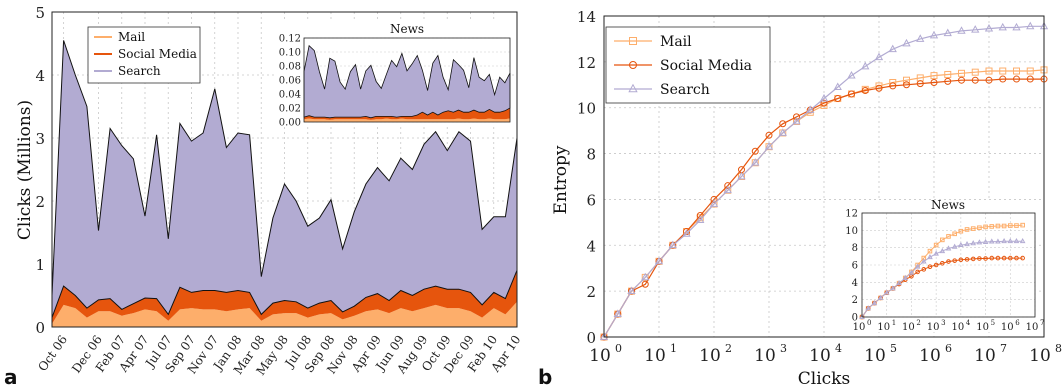 The image size is (1063, 389). What do you see at coordinates (290, 123) in the screenshot?
I see `inset-a-y-tick-label: 0.00` at bounding box center [290, 123].